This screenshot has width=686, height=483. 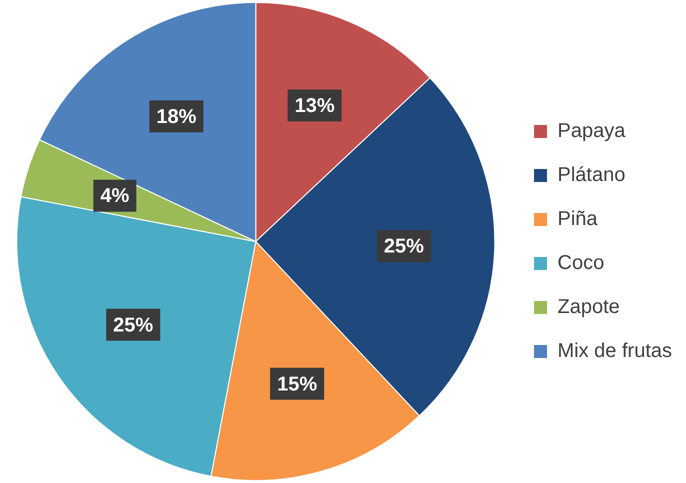 I want to click on data-label: 4%, so click(x=115, y=196).